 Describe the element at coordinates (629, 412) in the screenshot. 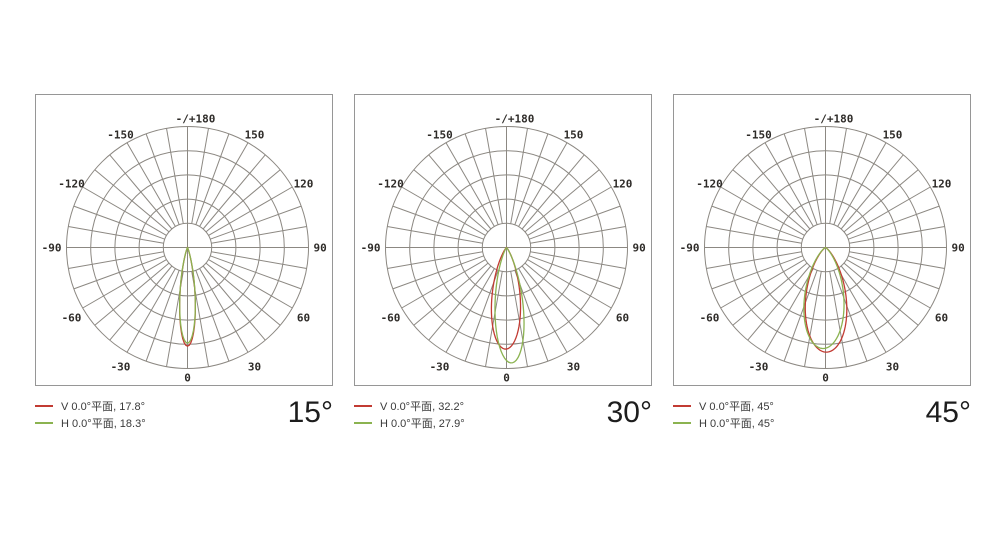

I see `beam-angle-label-30: 30°` at that location.